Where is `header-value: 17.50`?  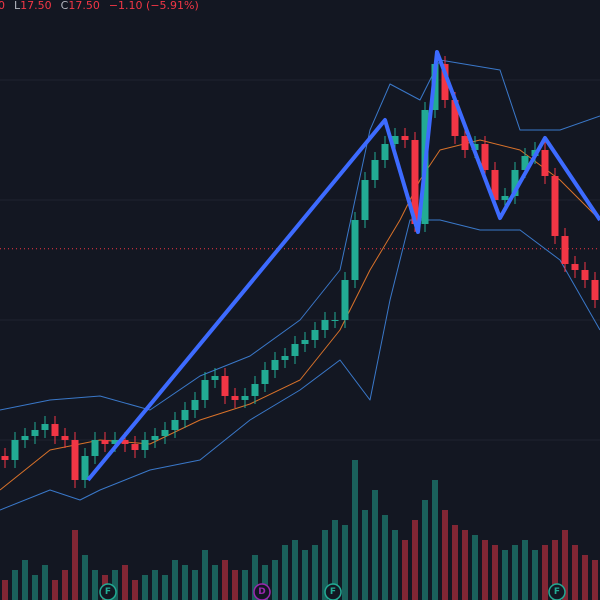 header-value: 17.50 is located at coordinates (36, 6).